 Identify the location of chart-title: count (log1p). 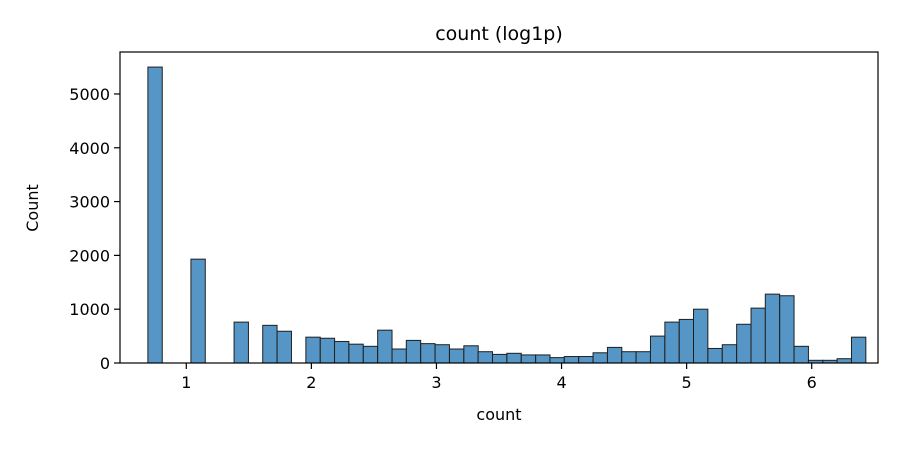
(499, 34).